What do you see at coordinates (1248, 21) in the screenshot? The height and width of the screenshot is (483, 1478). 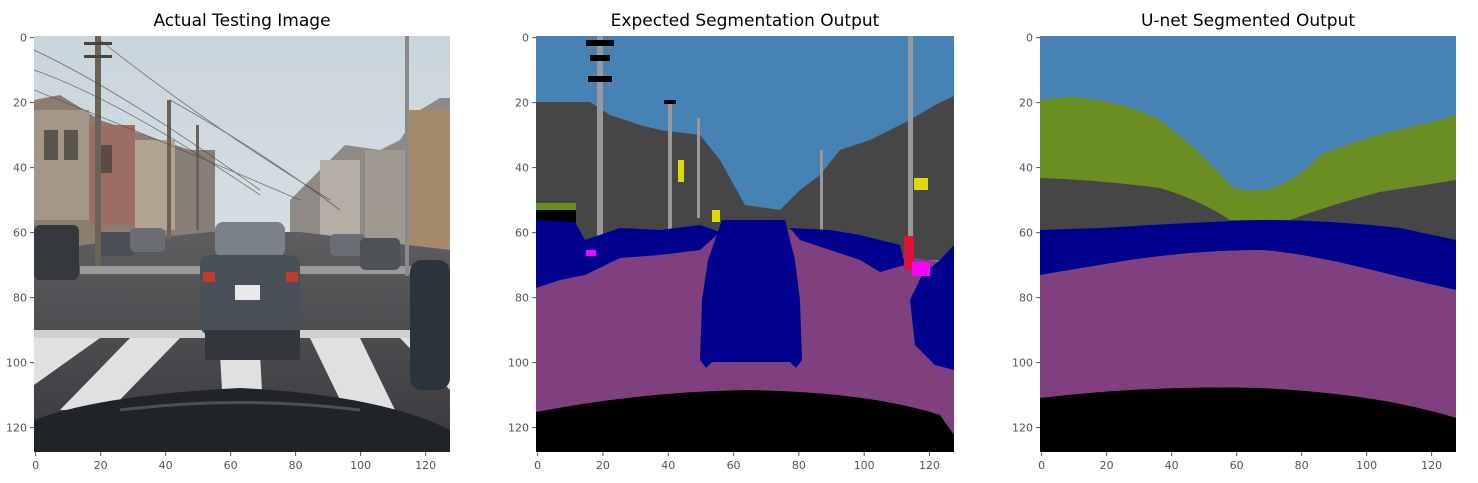 I see `panel-title: U-net Segmented Output` at bounding box center [1248, 21].